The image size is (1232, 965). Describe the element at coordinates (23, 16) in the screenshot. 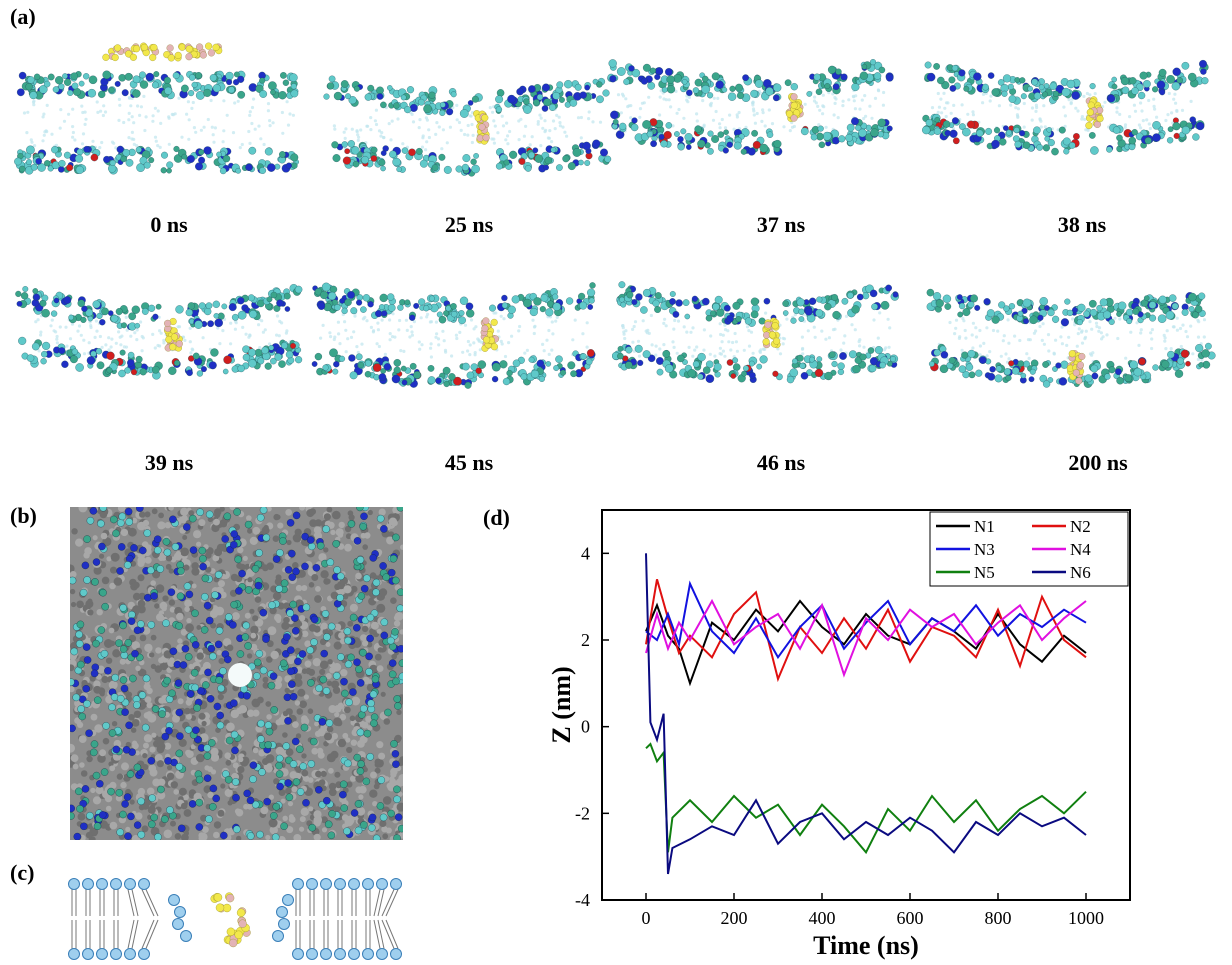

I see `panel-label-a: (a)` at that location.